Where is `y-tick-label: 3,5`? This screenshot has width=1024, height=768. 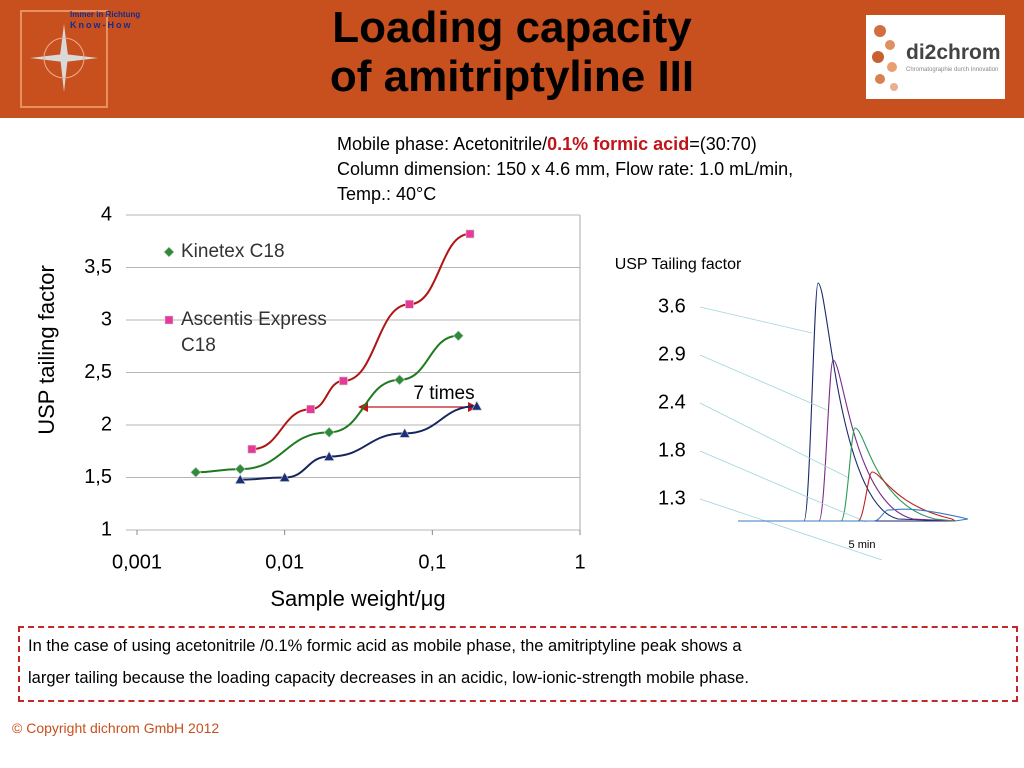 y-tick-label: 3,5 is located at coordinates (98, 267).